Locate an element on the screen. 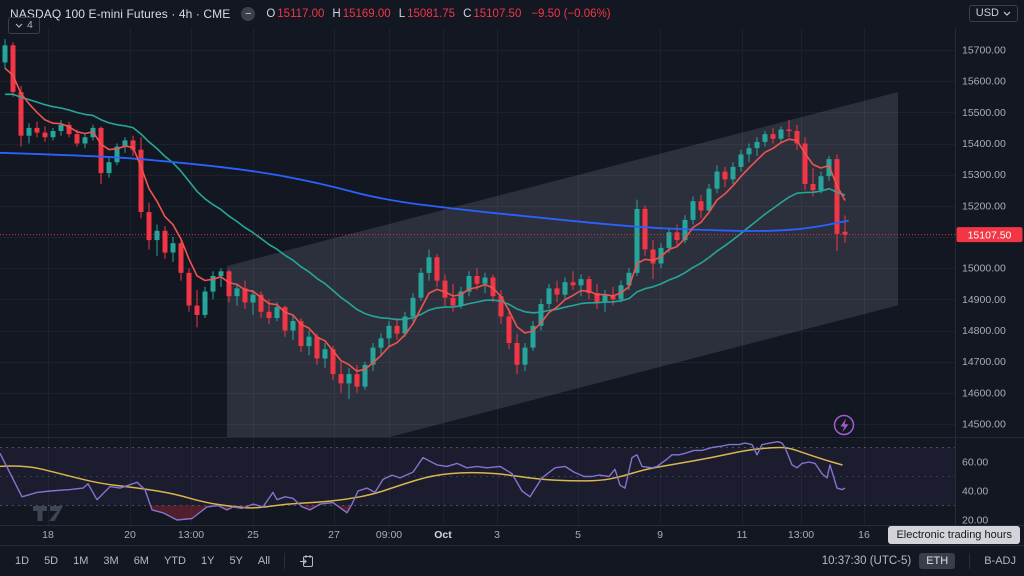 Image resolution: width=1024 pixels, height=576 pixels. flash-icon is located at coordinates (844, 425).